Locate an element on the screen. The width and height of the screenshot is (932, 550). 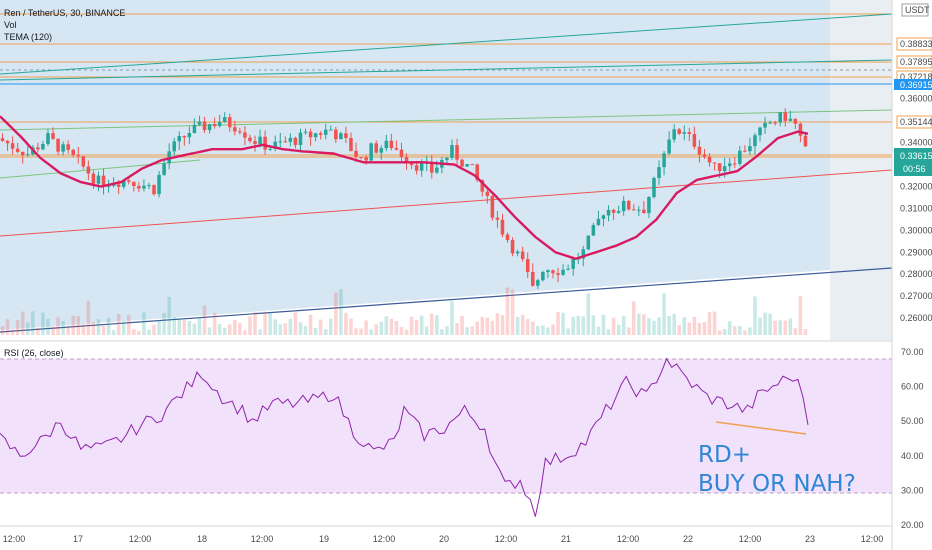
vol-legend: Vol is located at coordinates (10, 25).